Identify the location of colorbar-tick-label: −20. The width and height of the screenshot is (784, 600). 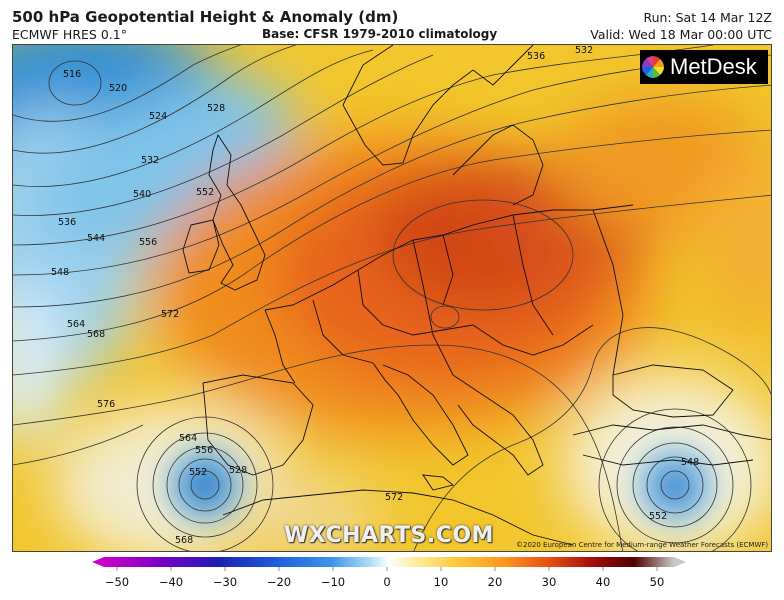
(279, 582).